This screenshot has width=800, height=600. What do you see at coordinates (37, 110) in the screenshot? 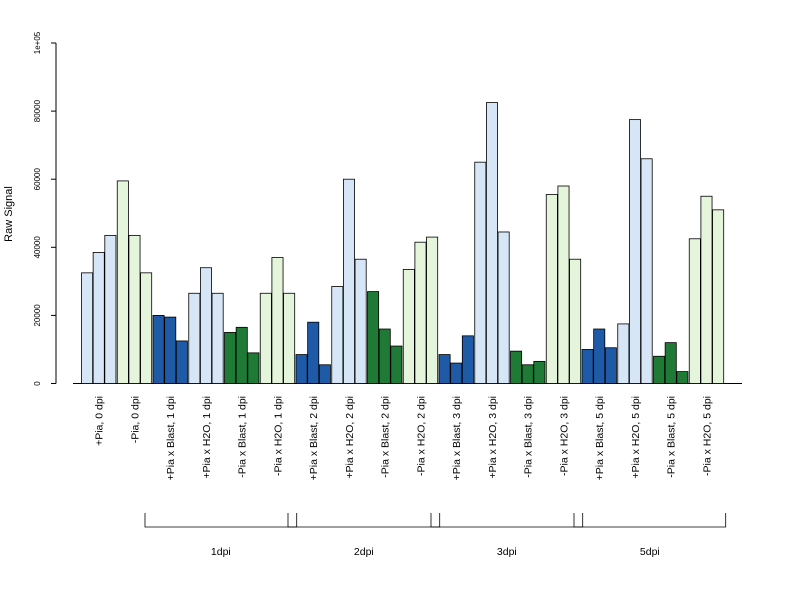
I see `y-tick-label: 80000` at bounding box center [37, 110].